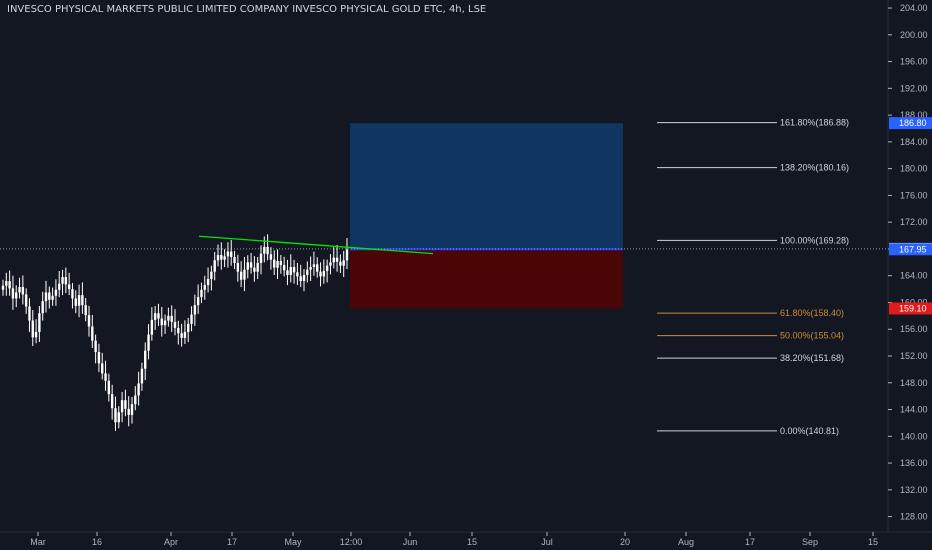 Image resolution: width=932 pixels, height=550 pixels. Describe the element at coordinates (486, 279) in the screenshot. I see `risk-zone` at that location.